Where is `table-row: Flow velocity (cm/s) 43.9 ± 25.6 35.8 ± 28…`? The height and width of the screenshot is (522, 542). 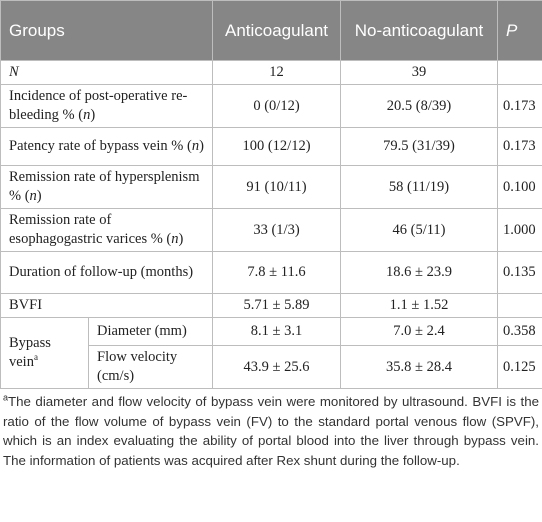
table-row: Flow velocity (cm/s) 43.9 ± 25.6 35.8 ± 28… is located at coordinates (271, 367).